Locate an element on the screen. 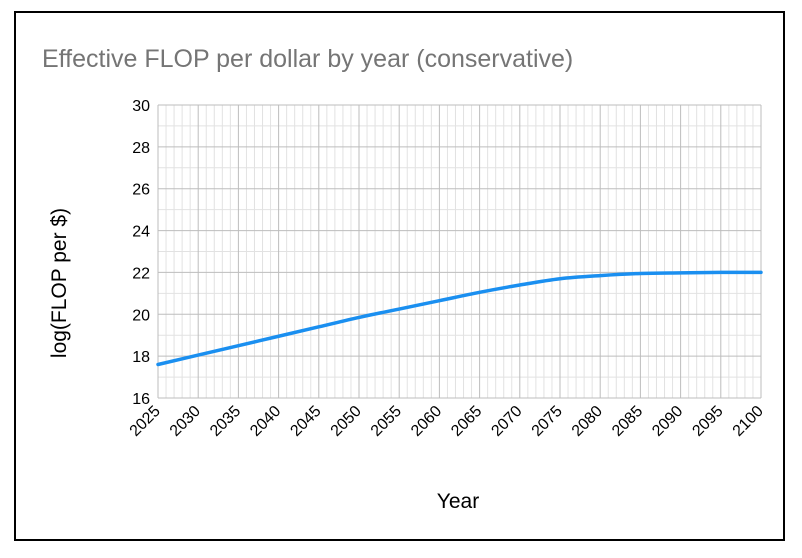 The image size is (802, 558). x-tick-label: 2030 is located at coordinates (185, 421).